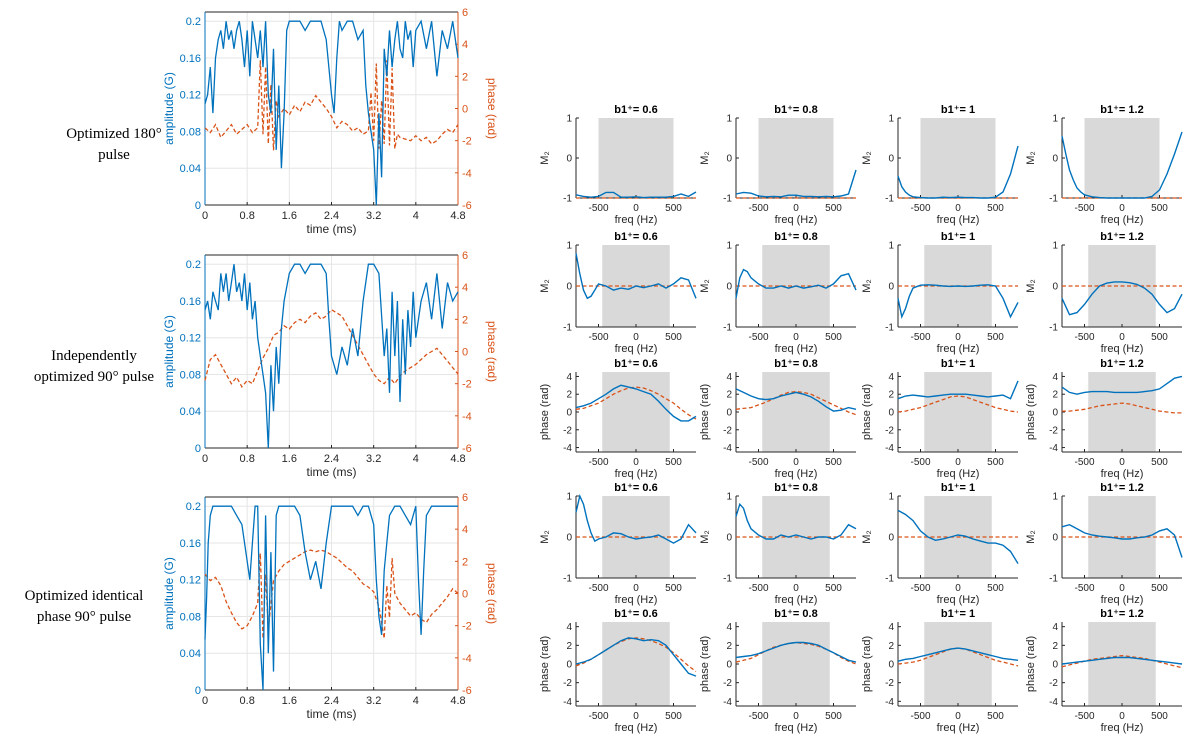 The image size is (1196, 740). I want to click on resp-r5c3-ytick-label: -2, so click(889, 683).